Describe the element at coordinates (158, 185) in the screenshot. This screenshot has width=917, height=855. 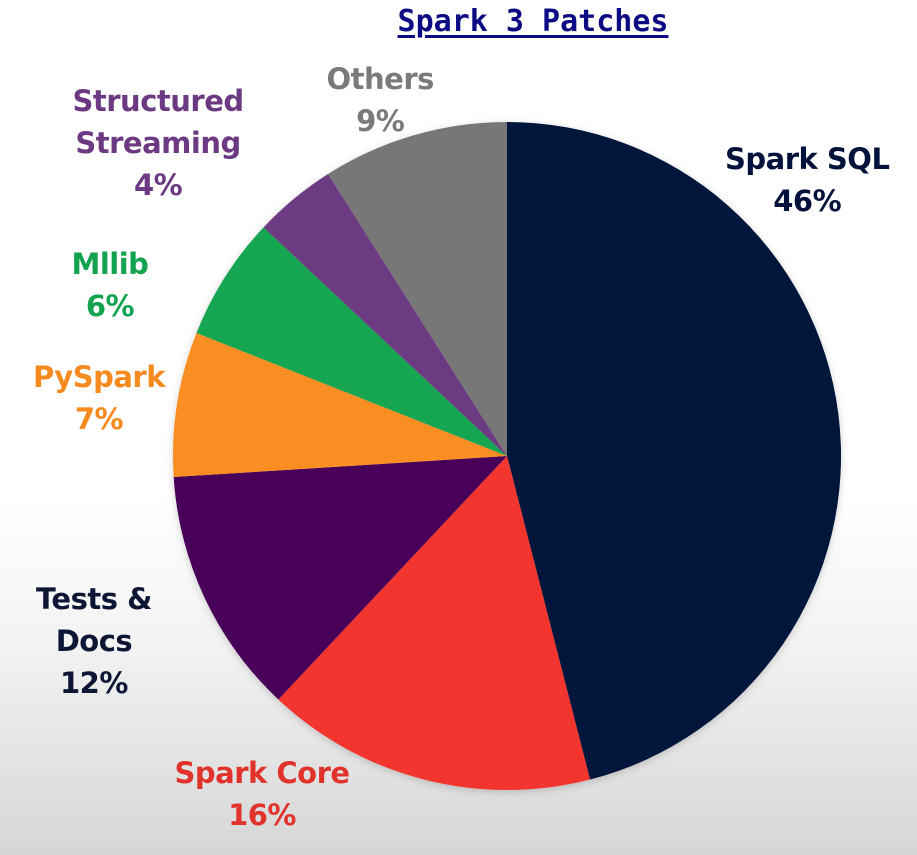
I see `slice-percent: 4%` at that location.